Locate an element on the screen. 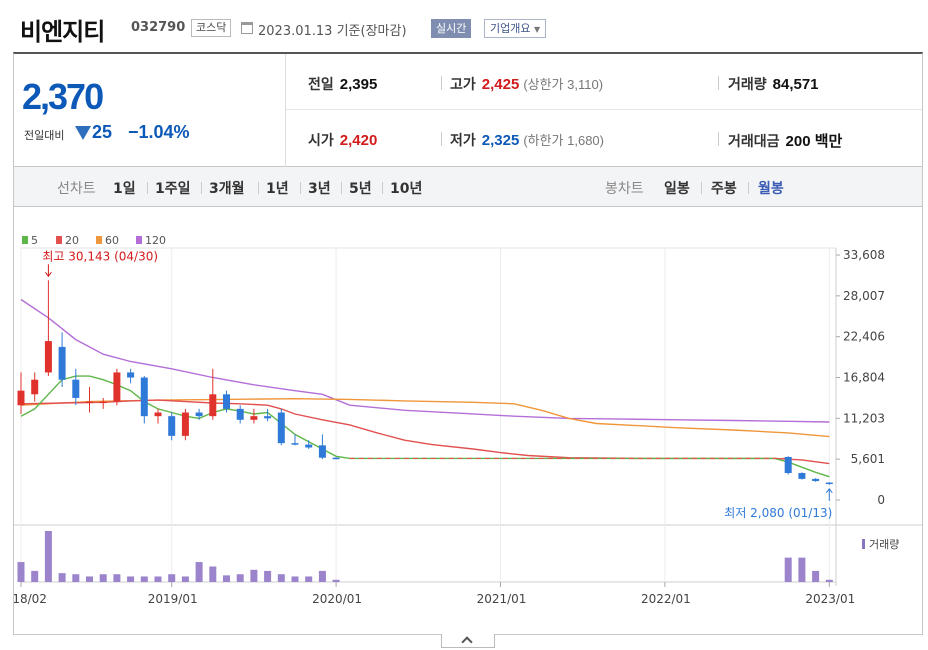  change-label: 전일대비 is located at coordinates (44, 135).